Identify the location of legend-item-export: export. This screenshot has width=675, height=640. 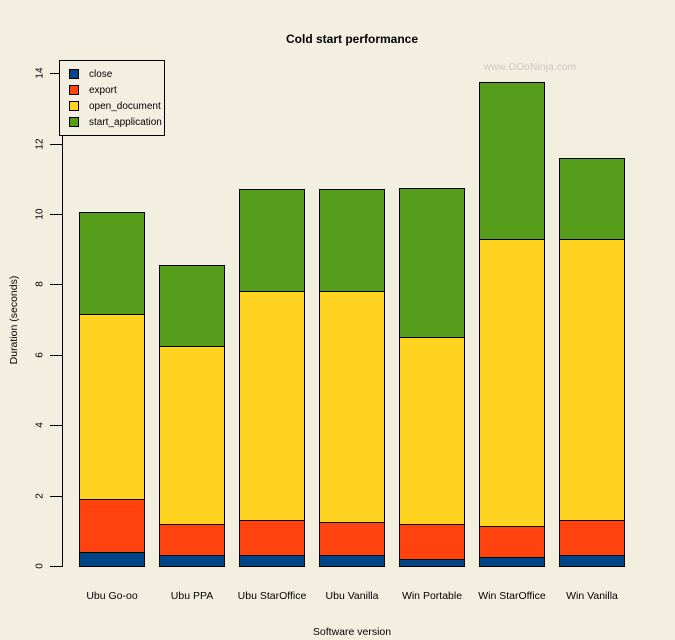
(112, 90).